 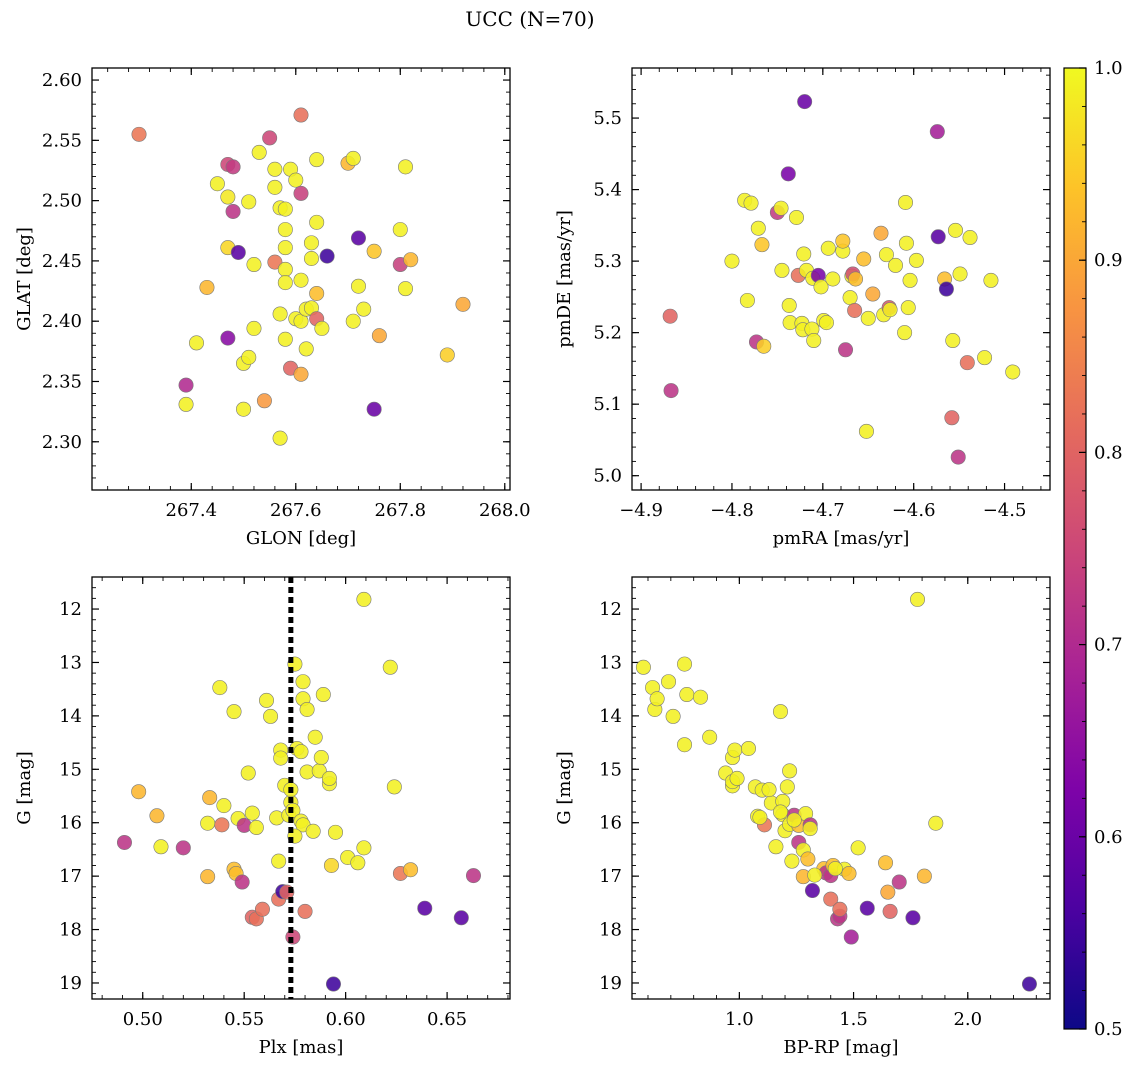 What do you see at coordinates (841, 788) in the screenshot?
I see `plot-frame` at bounding box center [841, 788].